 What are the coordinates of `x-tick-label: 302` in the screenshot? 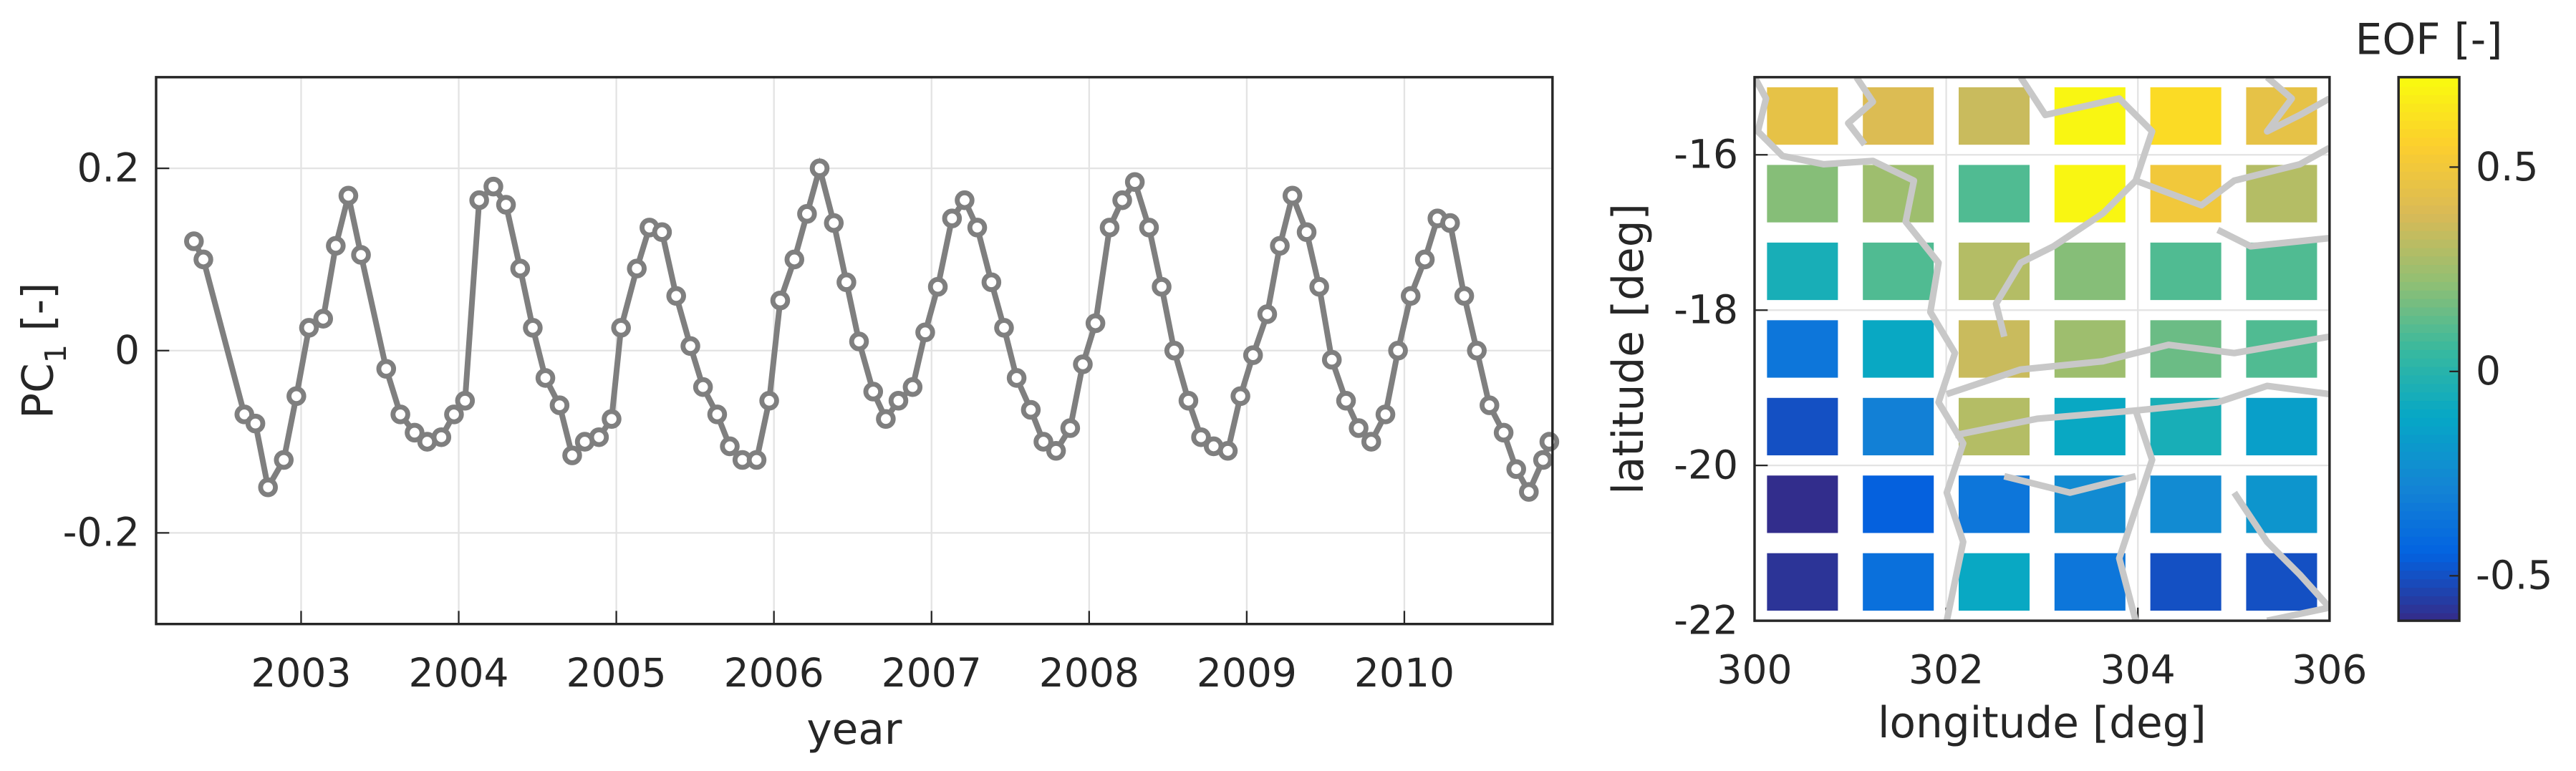 It's located at (1946, 669).